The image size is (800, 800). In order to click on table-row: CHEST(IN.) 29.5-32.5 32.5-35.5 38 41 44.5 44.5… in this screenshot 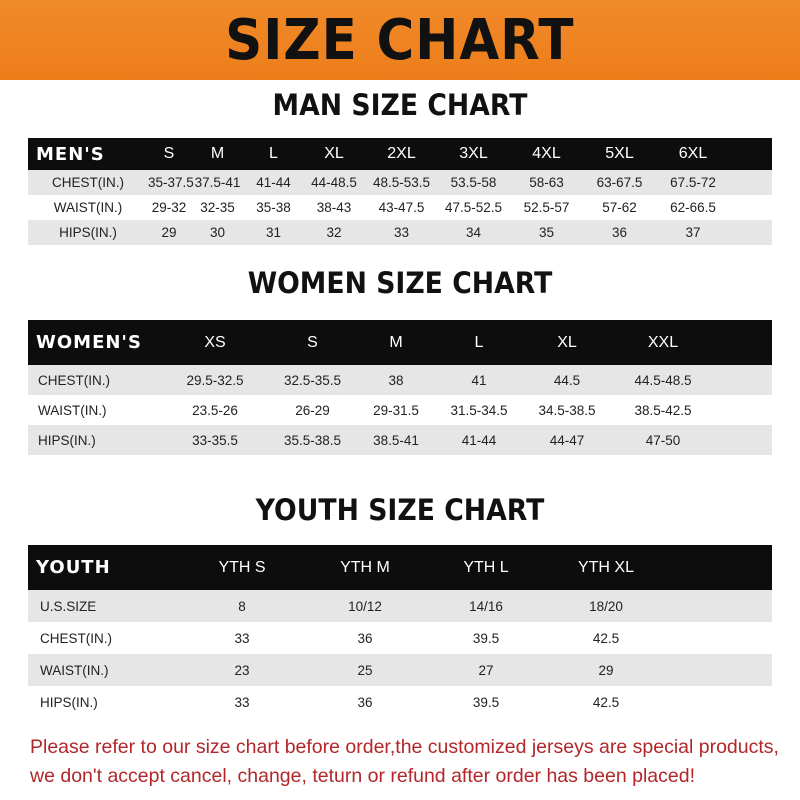, I will do `click(400, 380)`.